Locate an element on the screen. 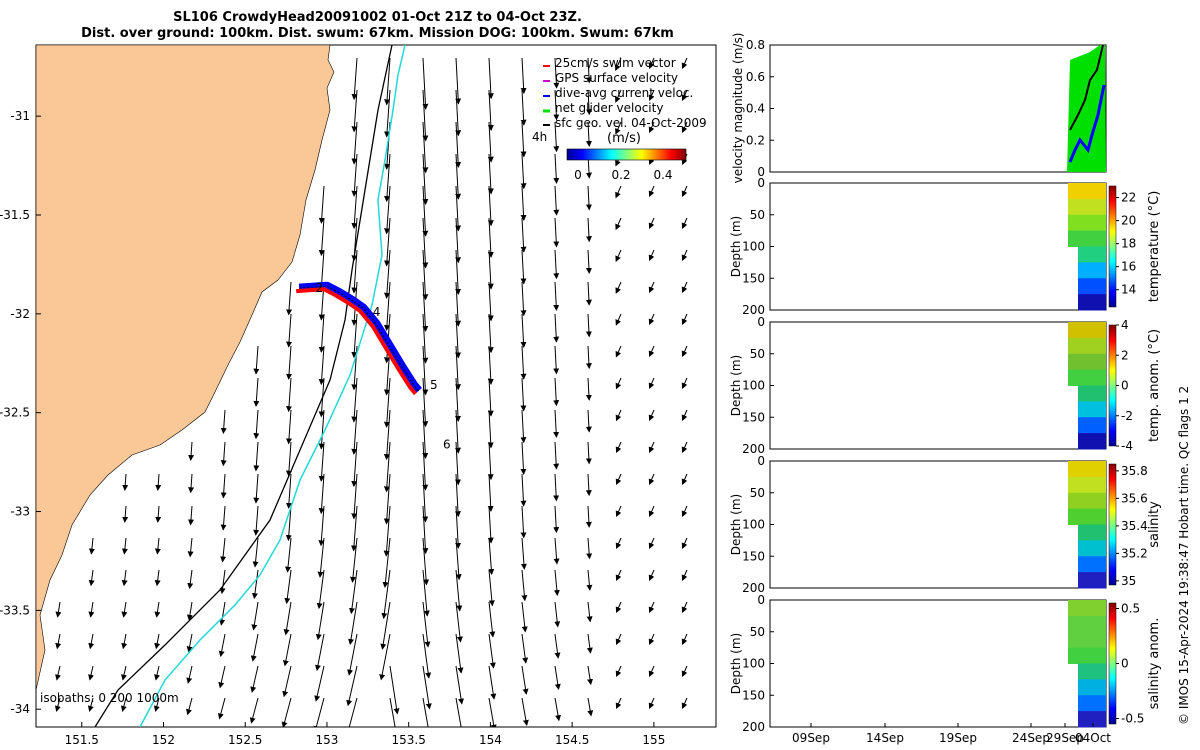 The height and width of the screenshot is (750, 1200). colorbar-tick-label: 35.4 is located at coordinates (1134, 526).